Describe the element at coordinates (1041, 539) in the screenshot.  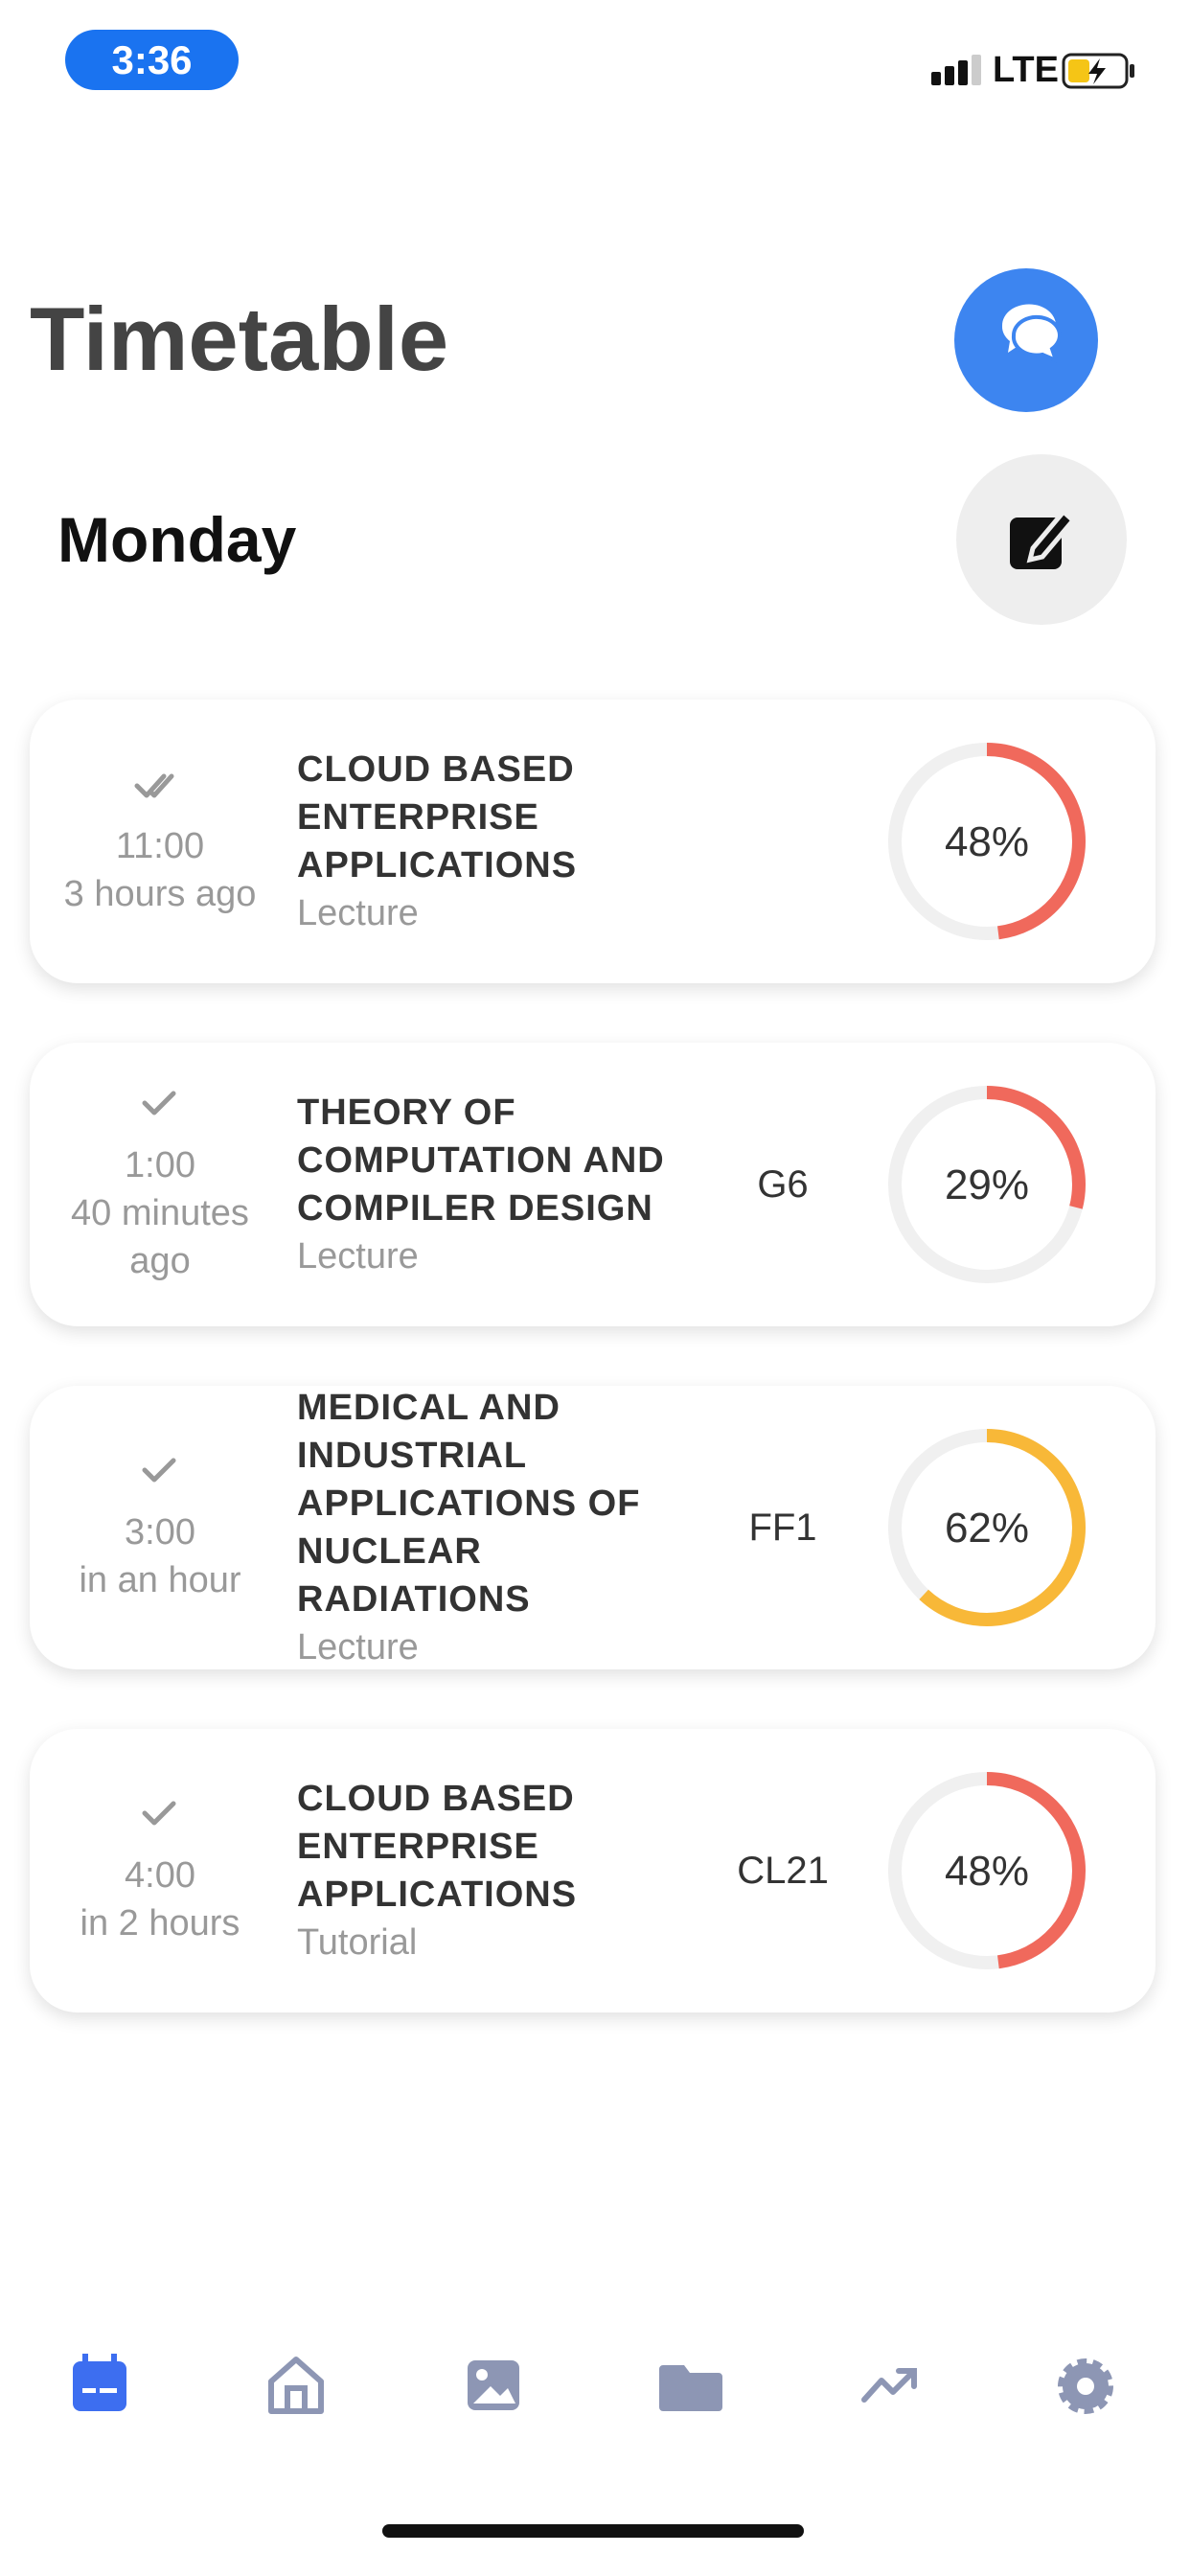
I see `edit-button` at that location.